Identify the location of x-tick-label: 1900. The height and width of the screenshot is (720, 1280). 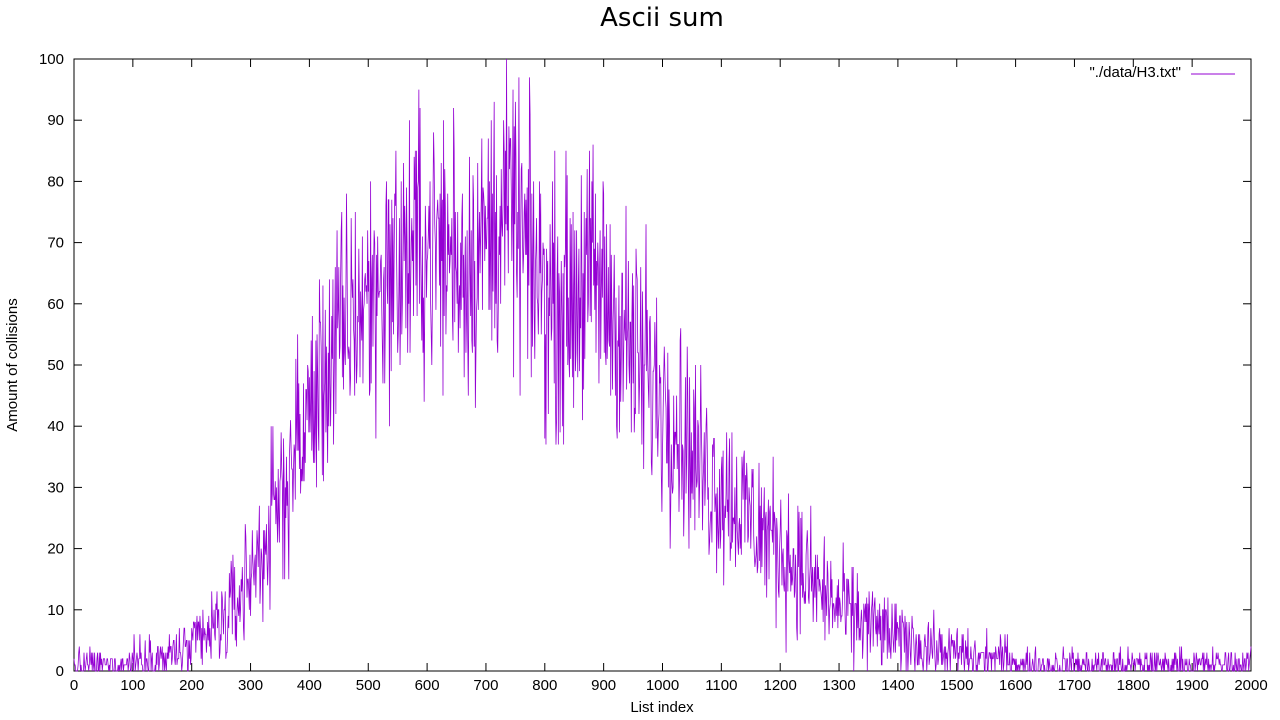
(1191, 685).